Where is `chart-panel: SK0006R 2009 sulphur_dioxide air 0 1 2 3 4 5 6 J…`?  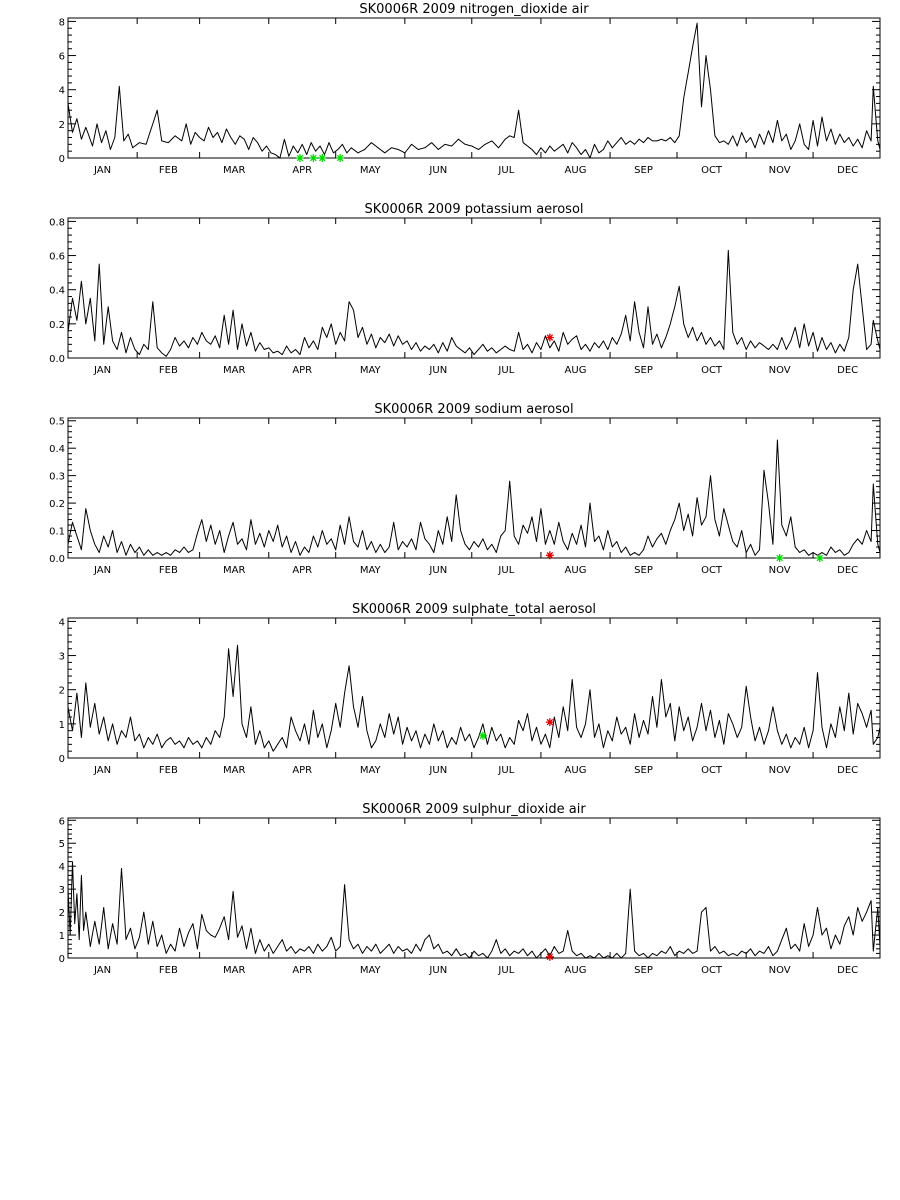 chart-panel: SK0006R 2009 sulphur_dioxide air 0 1 2 3 4 5 6 J… is located at coordinates (470, 889).